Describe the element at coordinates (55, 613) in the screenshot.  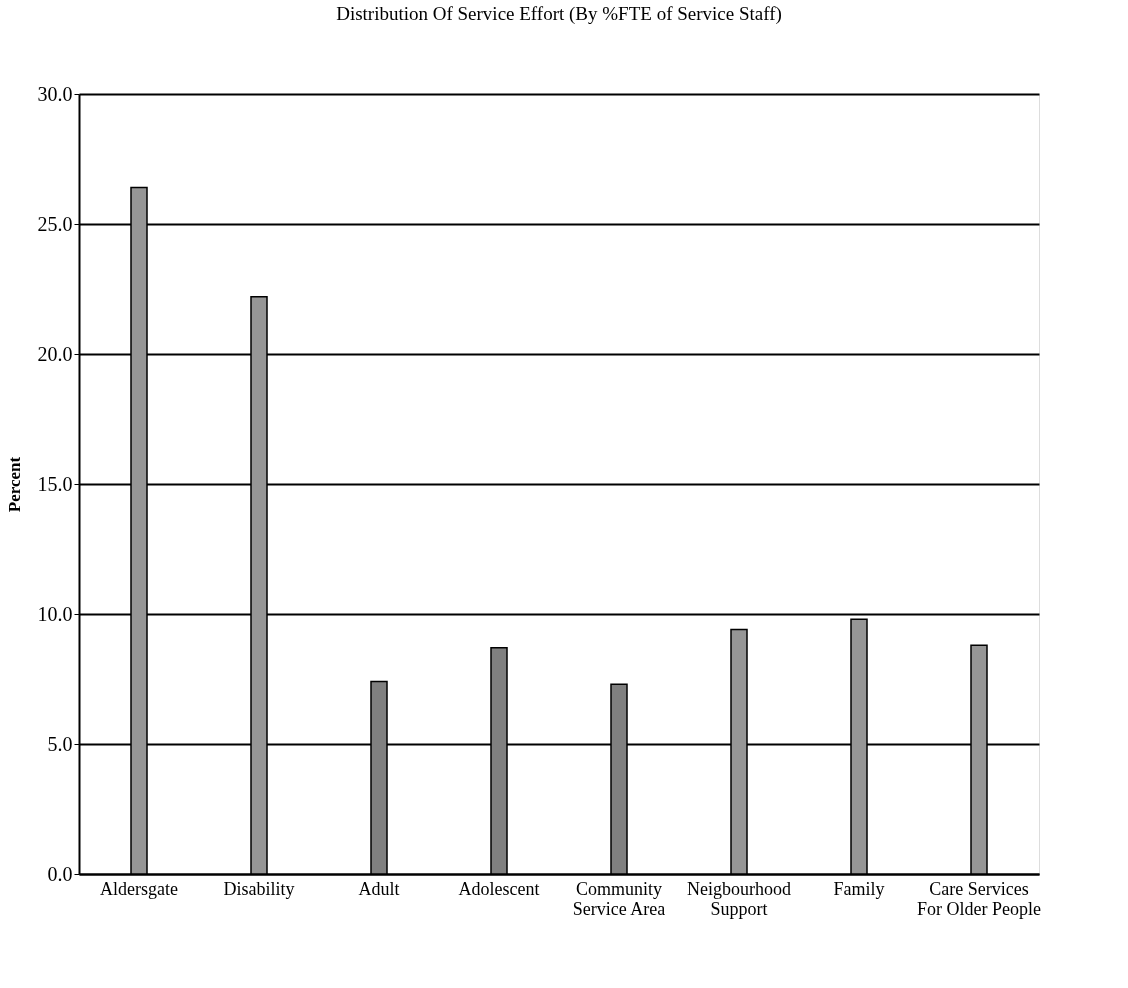
I see `y-tick-label: 10.0` at that location.